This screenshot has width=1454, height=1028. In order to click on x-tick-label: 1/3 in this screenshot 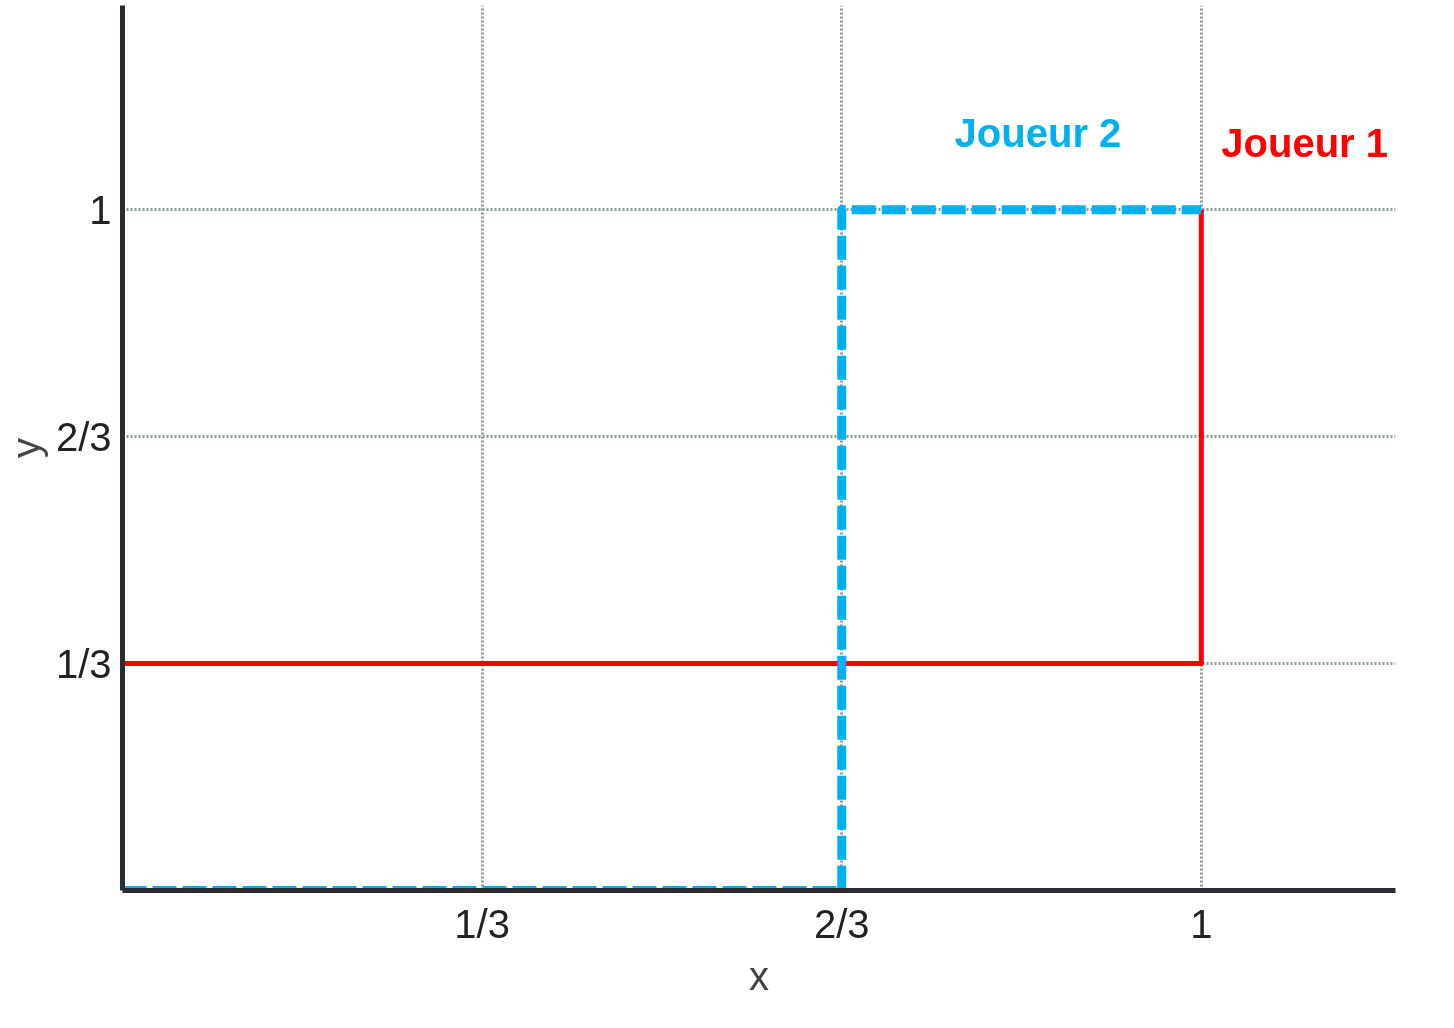, I will do `click(482, 923)`.